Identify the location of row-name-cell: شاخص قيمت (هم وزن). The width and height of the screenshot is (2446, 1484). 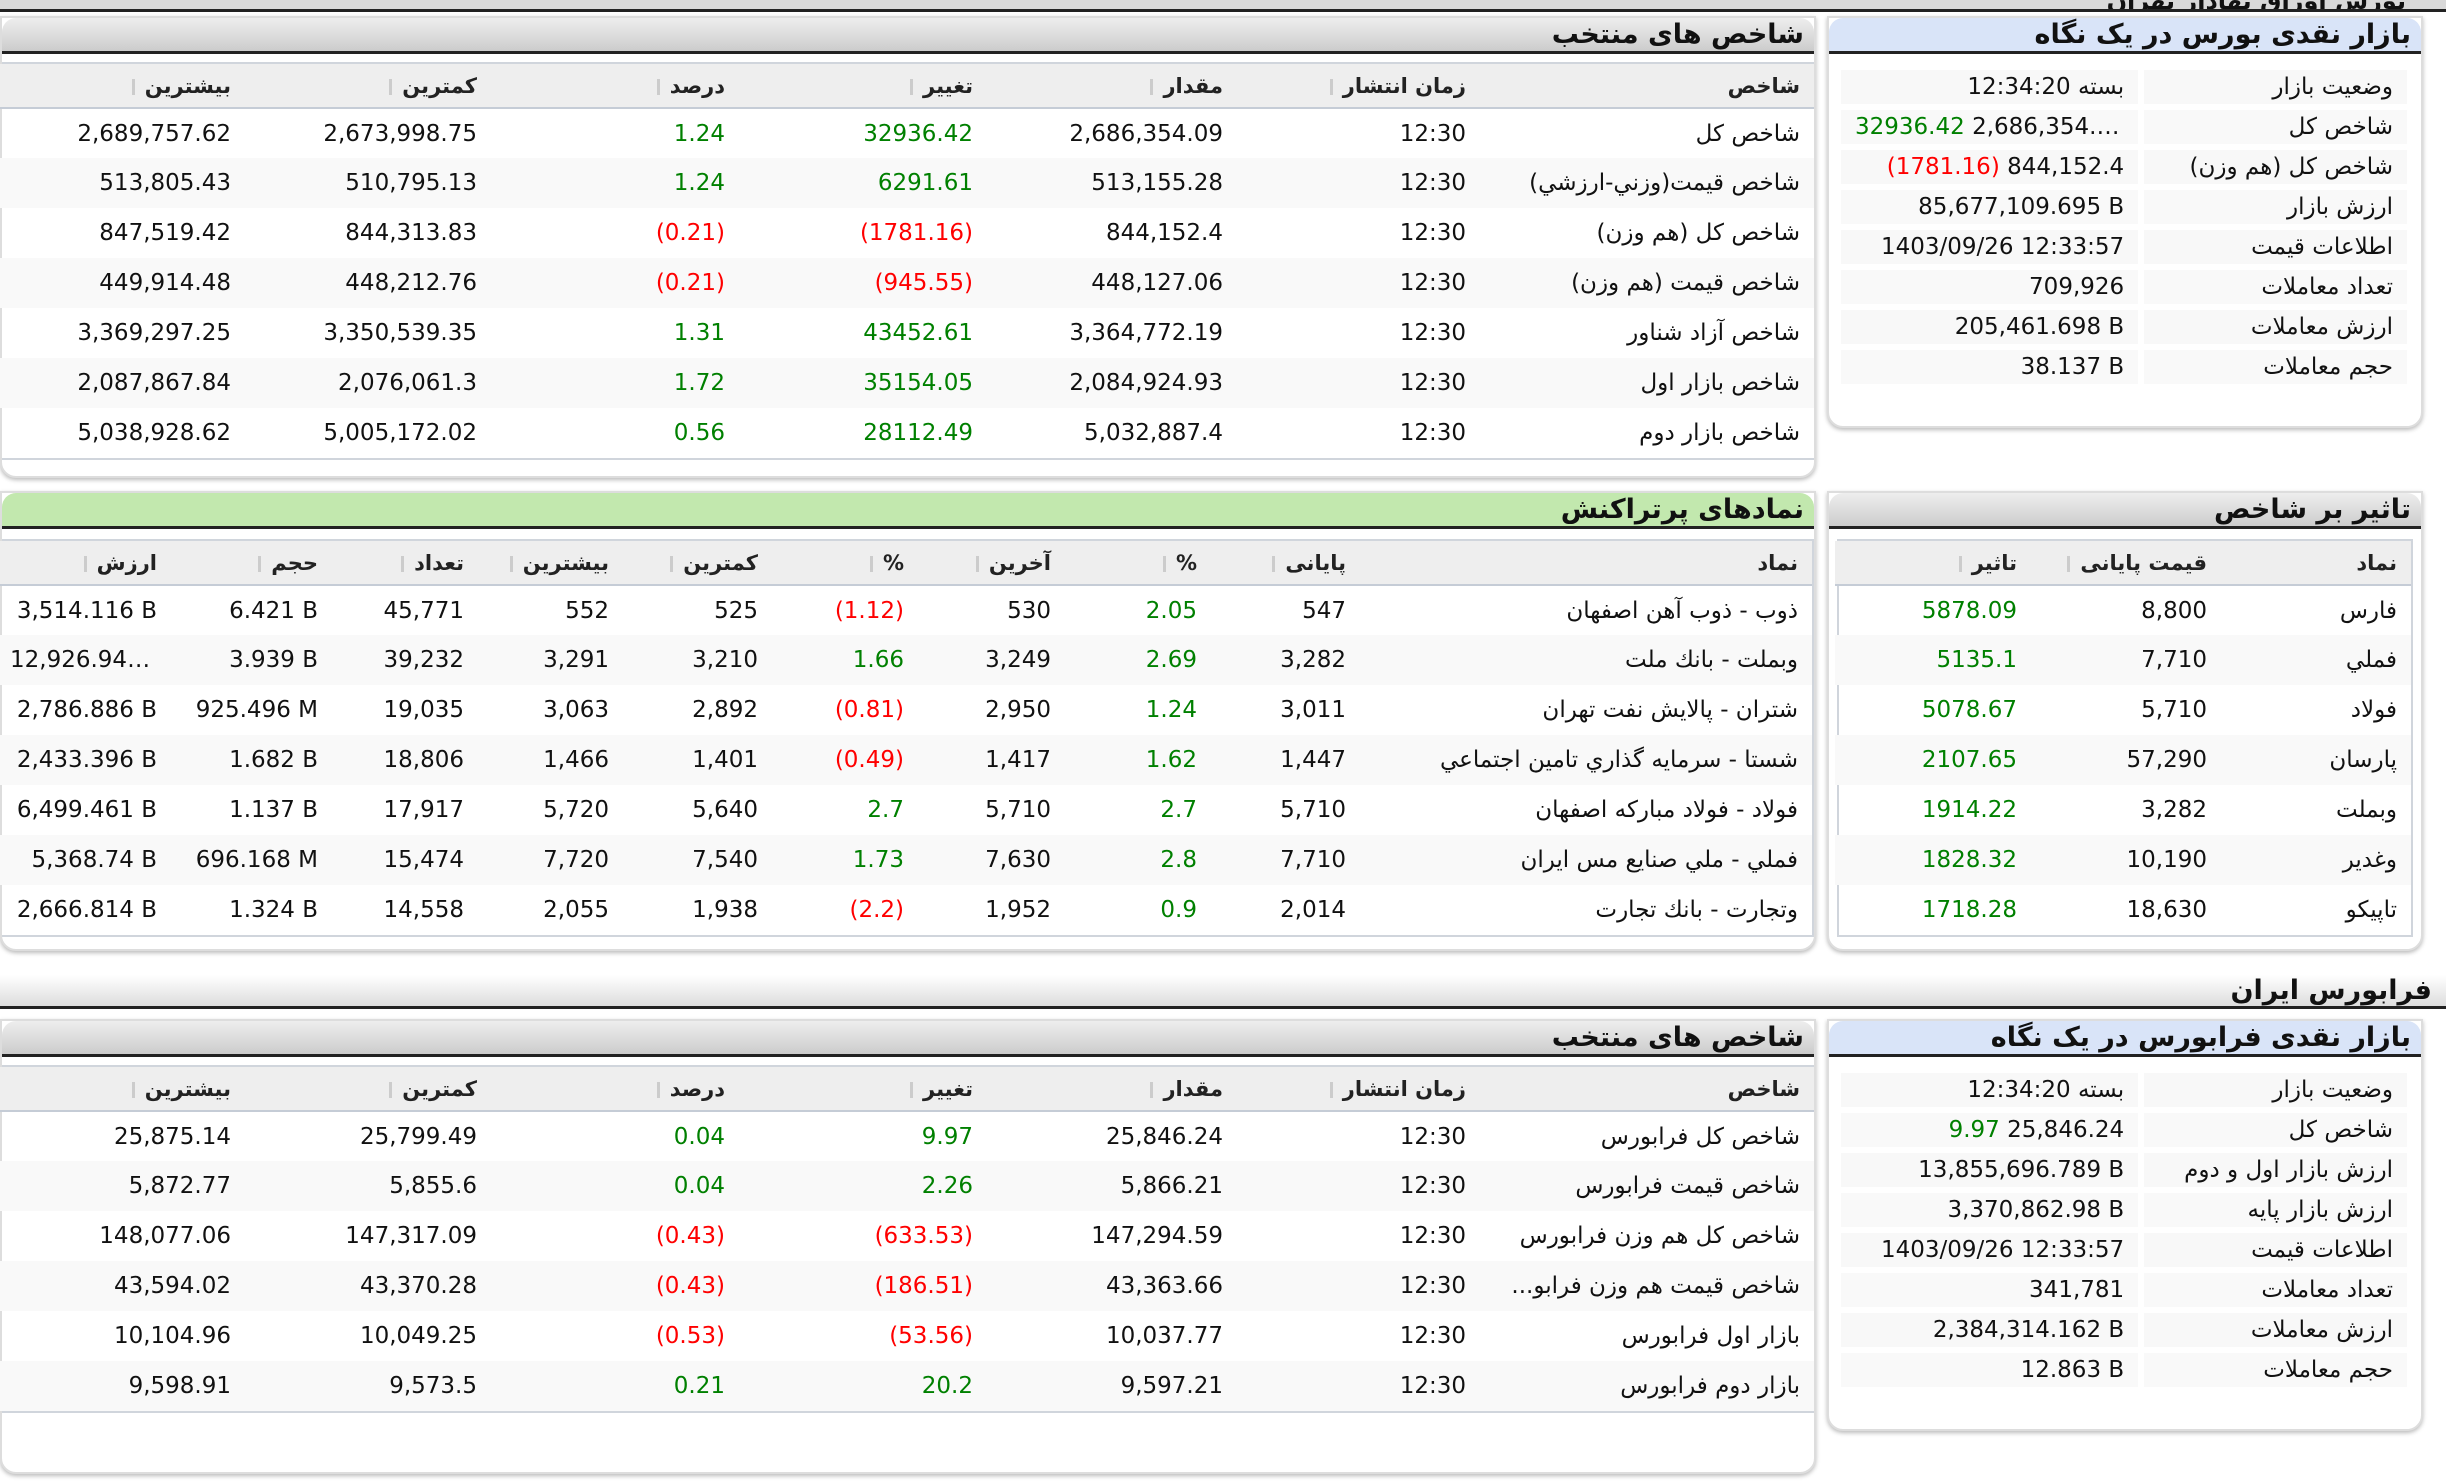
(1647, 283).